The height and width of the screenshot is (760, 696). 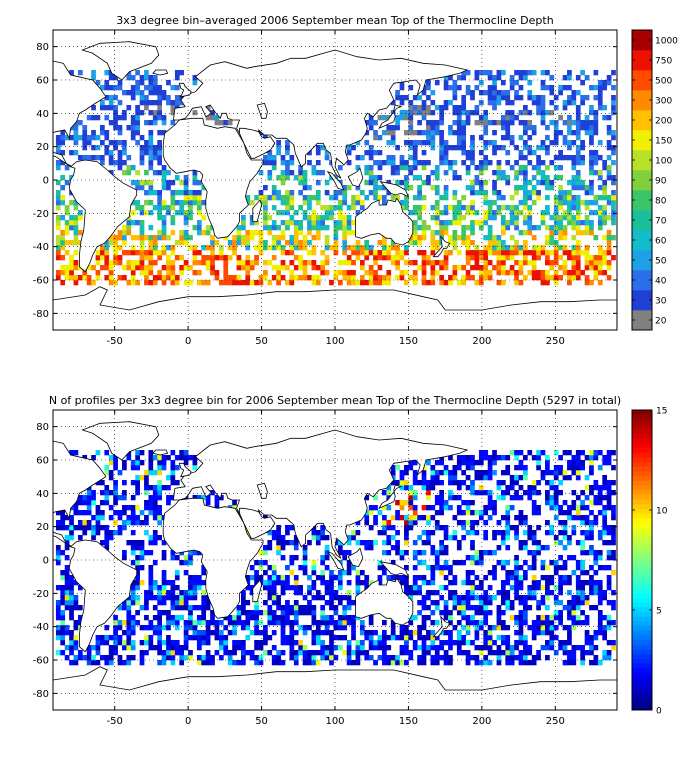 I want to click on colorbar-label: 60, so click(x=661, y=242).